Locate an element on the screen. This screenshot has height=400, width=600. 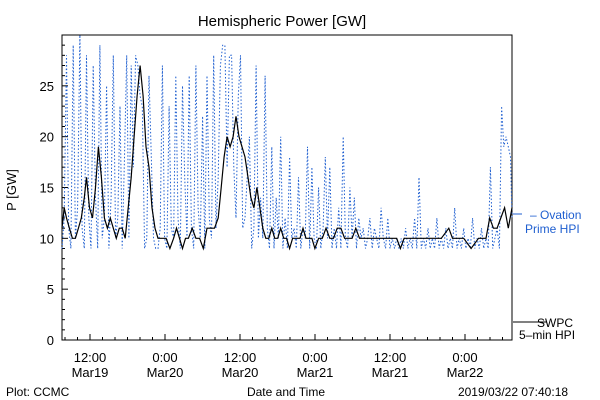
y-tick-label-1: 5 is located at coordinates (50, 289).